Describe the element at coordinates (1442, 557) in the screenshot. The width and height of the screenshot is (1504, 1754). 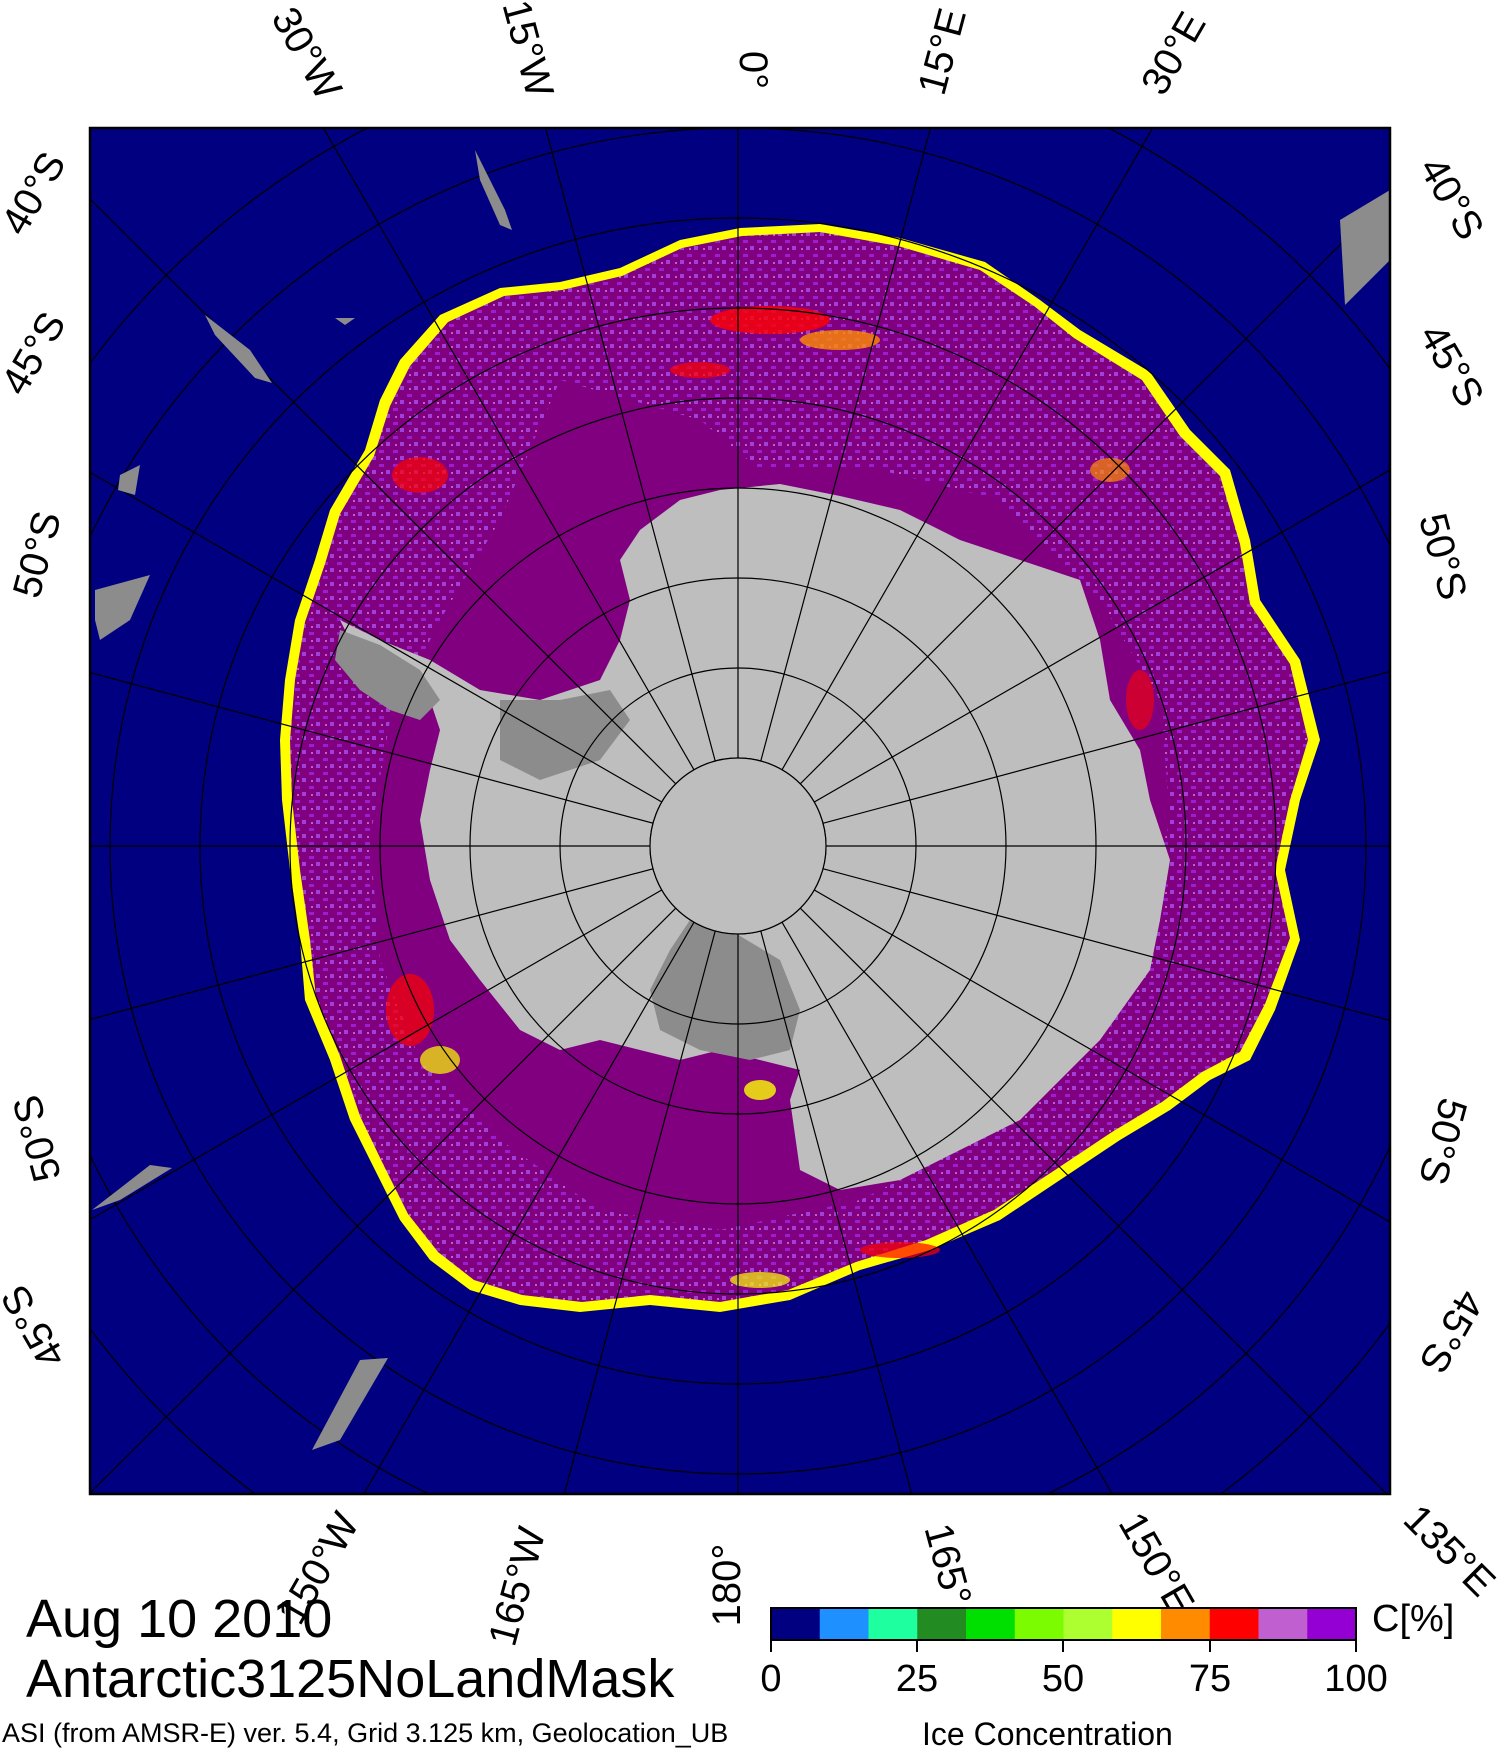
I see `lat-label-right-3: 50°S` at that location.